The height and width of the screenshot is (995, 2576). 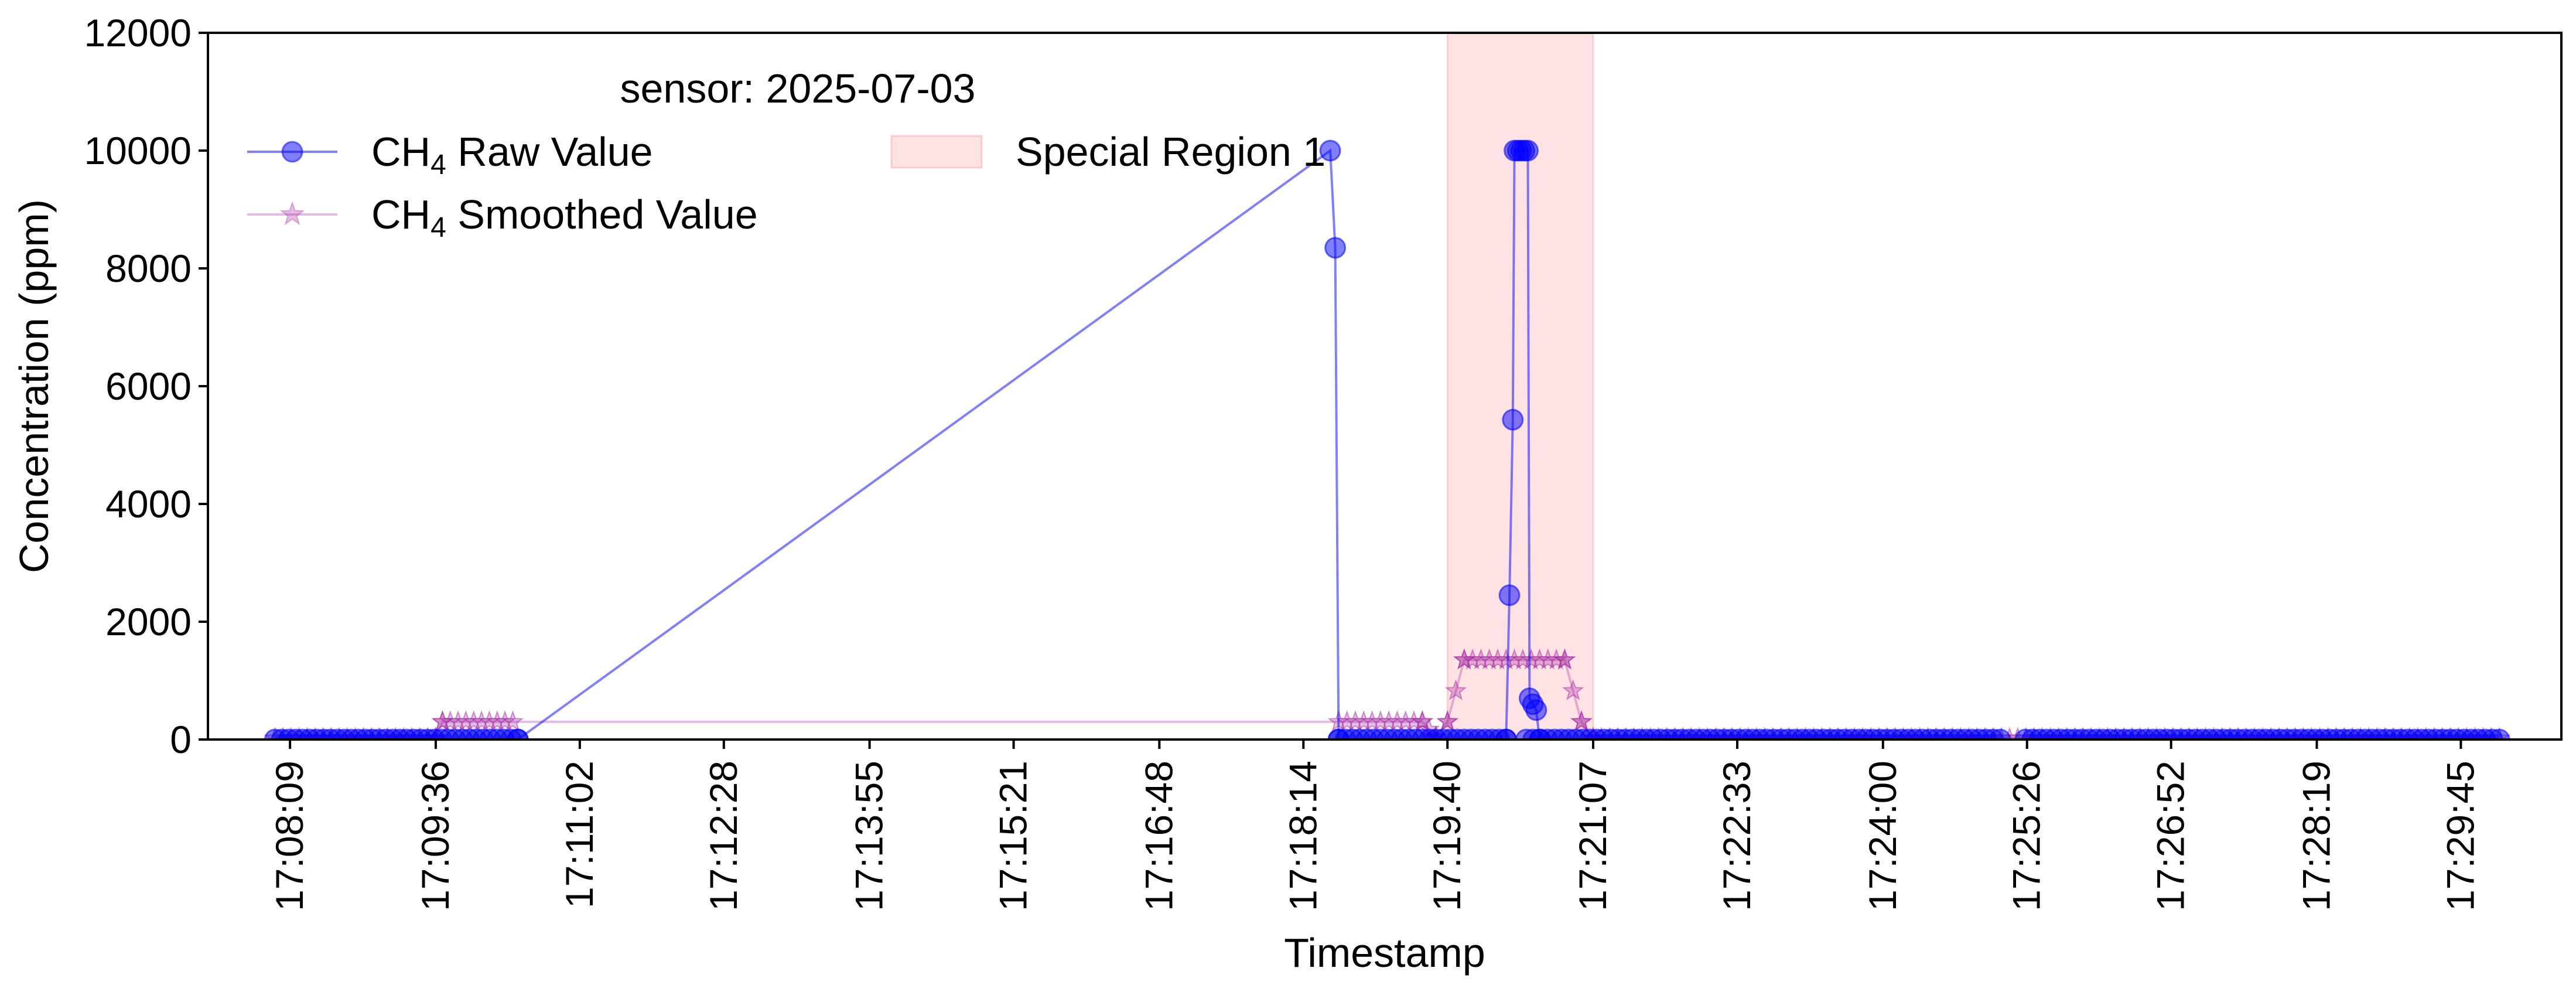 I want to click on y-tick-label: 10000, so click(x=138, y=150).